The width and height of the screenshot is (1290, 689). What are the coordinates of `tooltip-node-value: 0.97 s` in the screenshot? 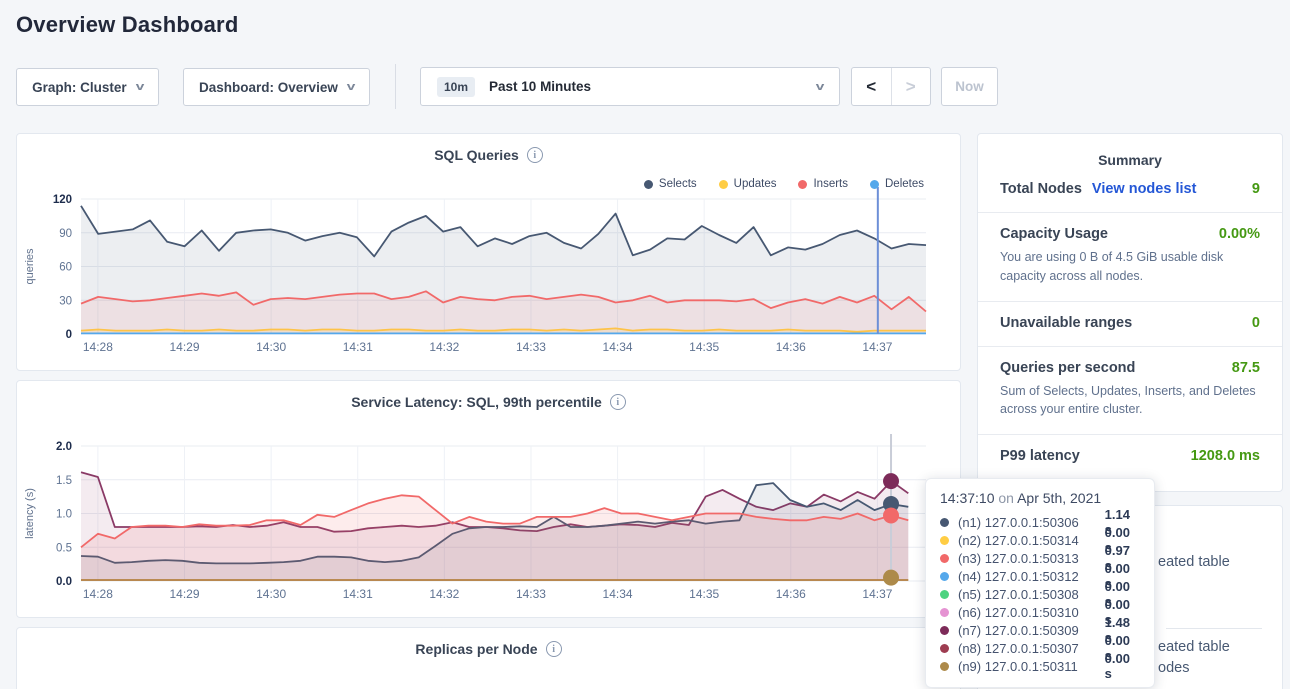 It's located at (1117, 558).